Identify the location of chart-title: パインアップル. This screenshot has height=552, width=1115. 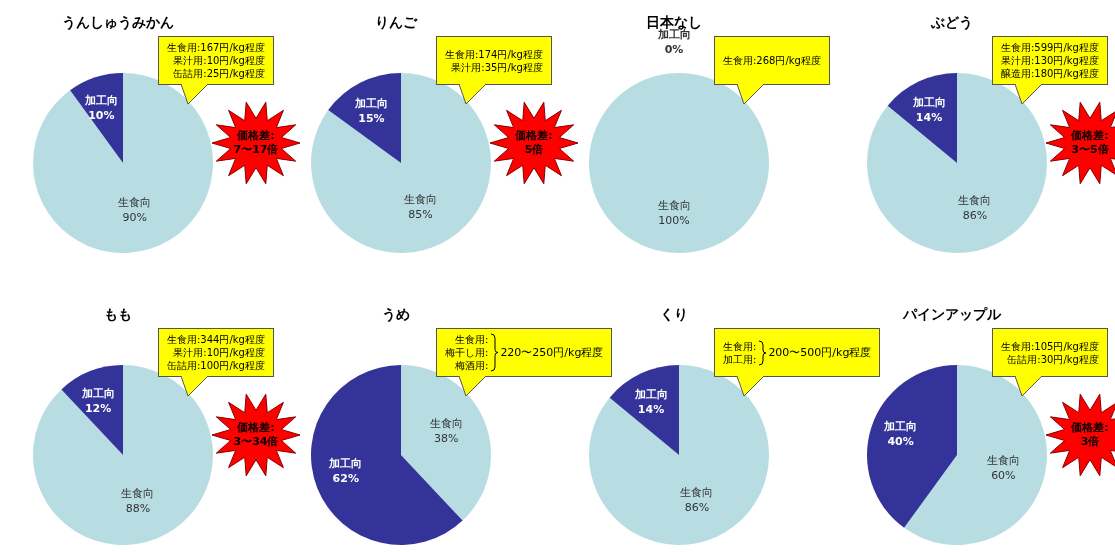
(951, 315).